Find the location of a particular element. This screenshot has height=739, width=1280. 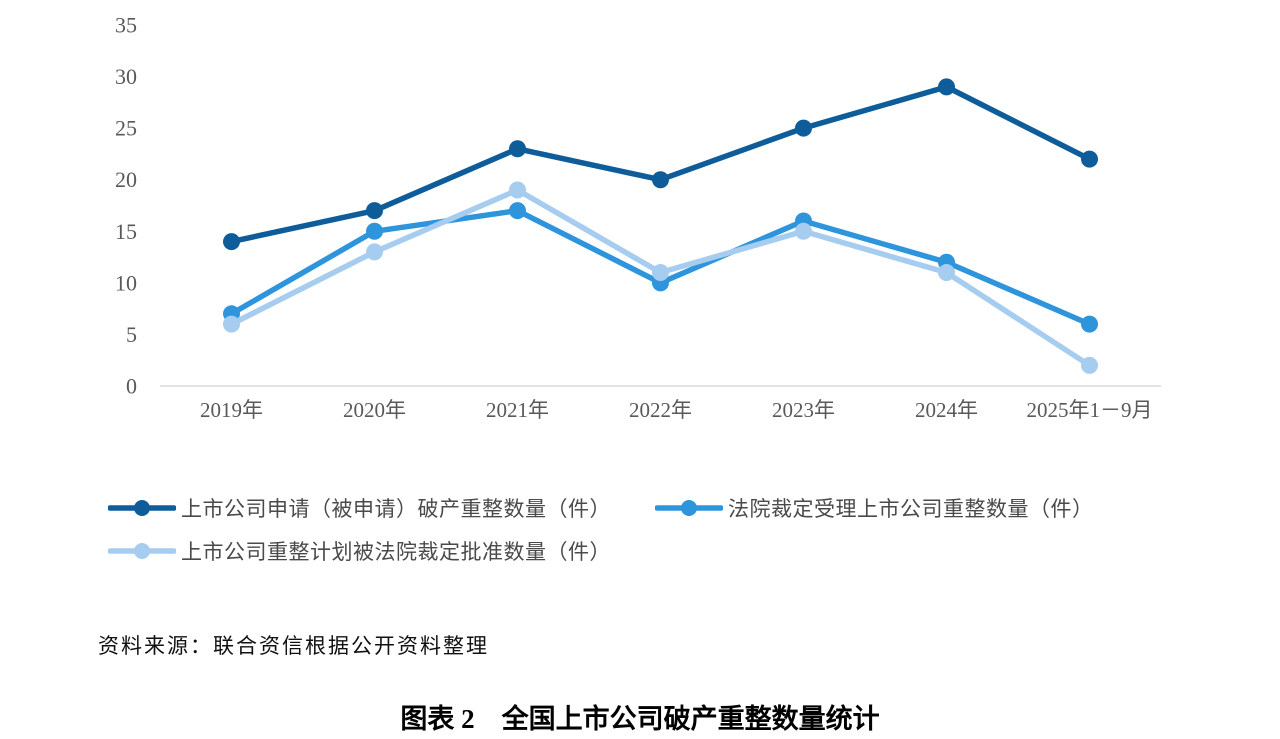

y-tick-label: 15 is located at coordinates (126, 231).